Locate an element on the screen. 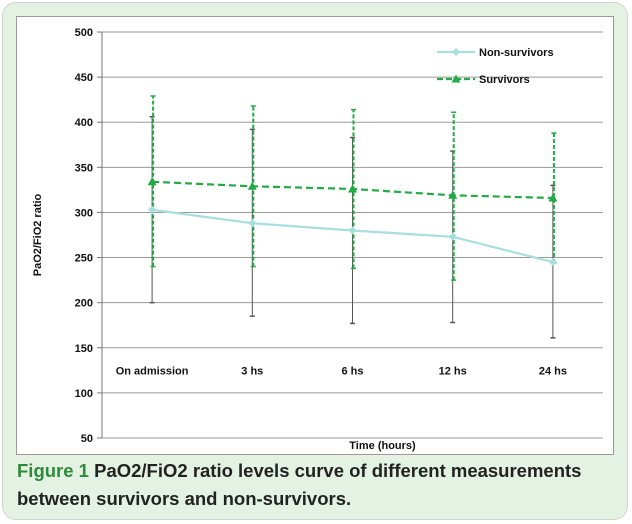 The image size is (632, 524). x-axis-title: Time (hours) is located at coordinates (382, 446).